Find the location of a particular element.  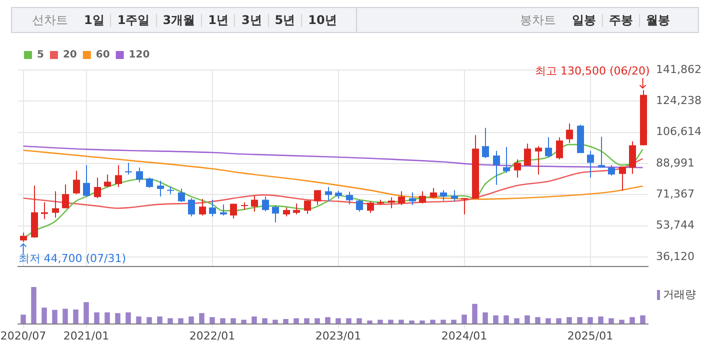

legend-label: 20 is located at coordinates (69, 55).